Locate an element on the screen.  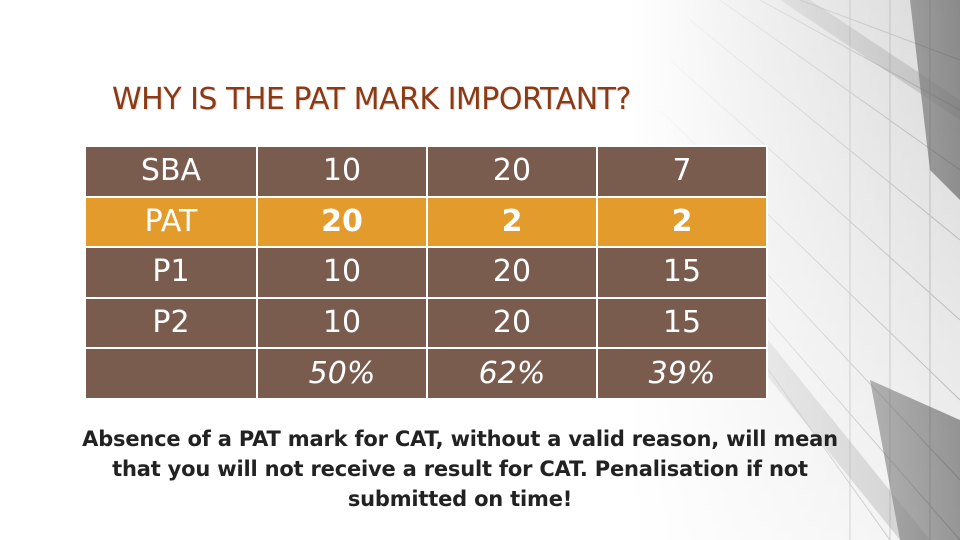
slide-title: WHY IS THE PAT MARK IMPORTANT? is located at coordinates (371, 99).